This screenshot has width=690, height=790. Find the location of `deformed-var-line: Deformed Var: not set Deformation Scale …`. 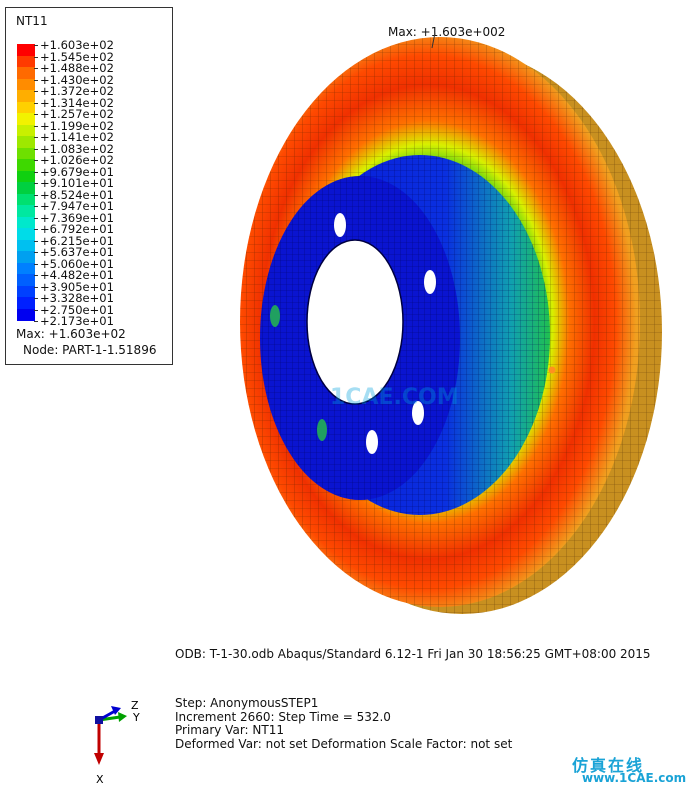

deformed-var-line: Deformed Var: not set Deformation Scale … is located at coordinates (344, 743).